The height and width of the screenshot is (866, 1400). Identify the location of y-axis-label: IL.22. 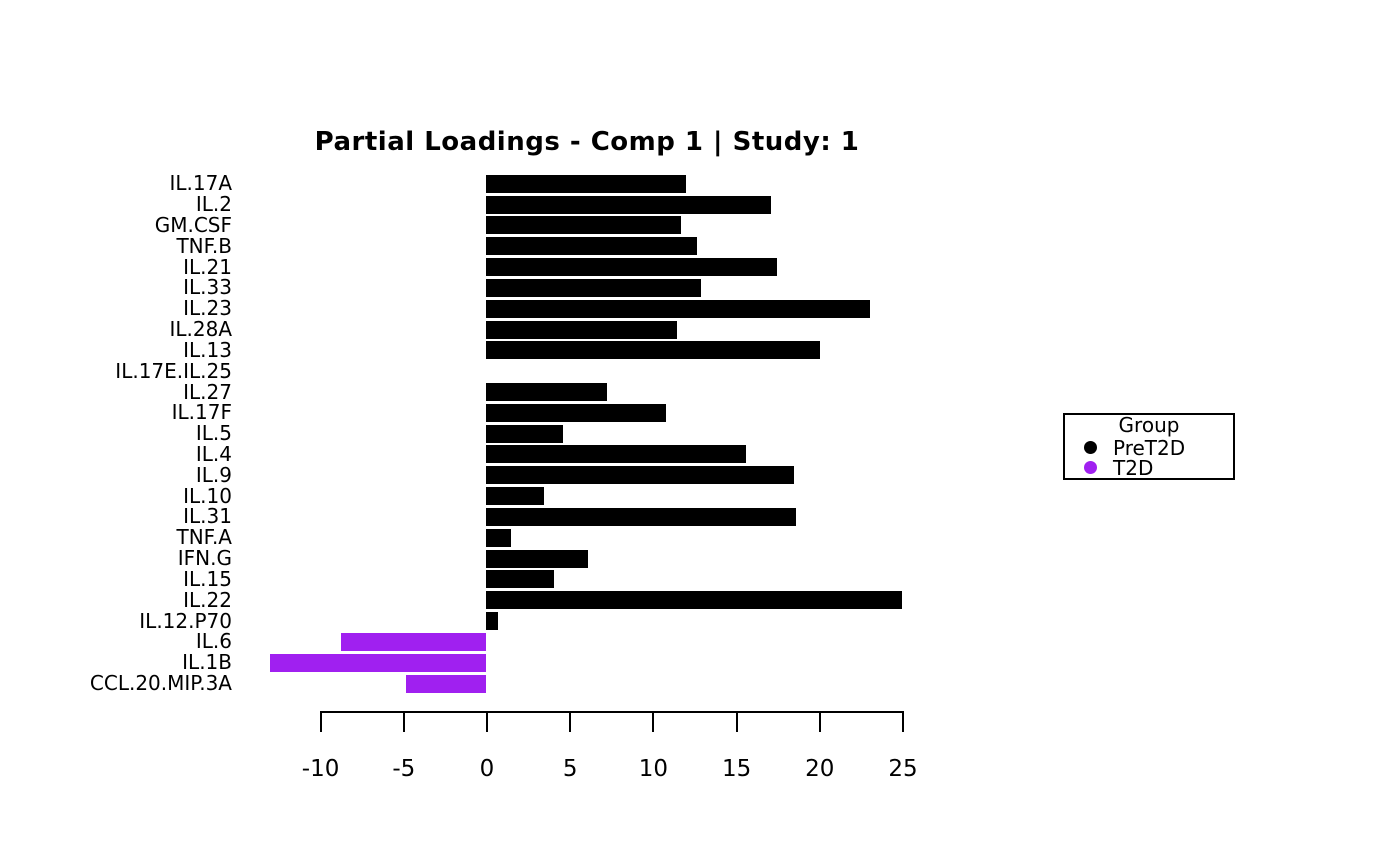
(207, 599).